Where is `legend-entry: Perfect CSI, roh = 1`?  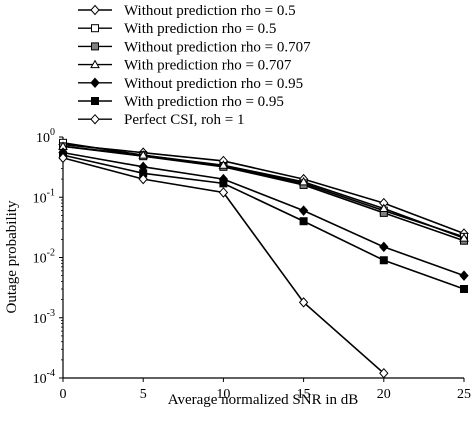
legend-entry: Perfect CSI, roh = 1 is located at coordinates (161, 120).